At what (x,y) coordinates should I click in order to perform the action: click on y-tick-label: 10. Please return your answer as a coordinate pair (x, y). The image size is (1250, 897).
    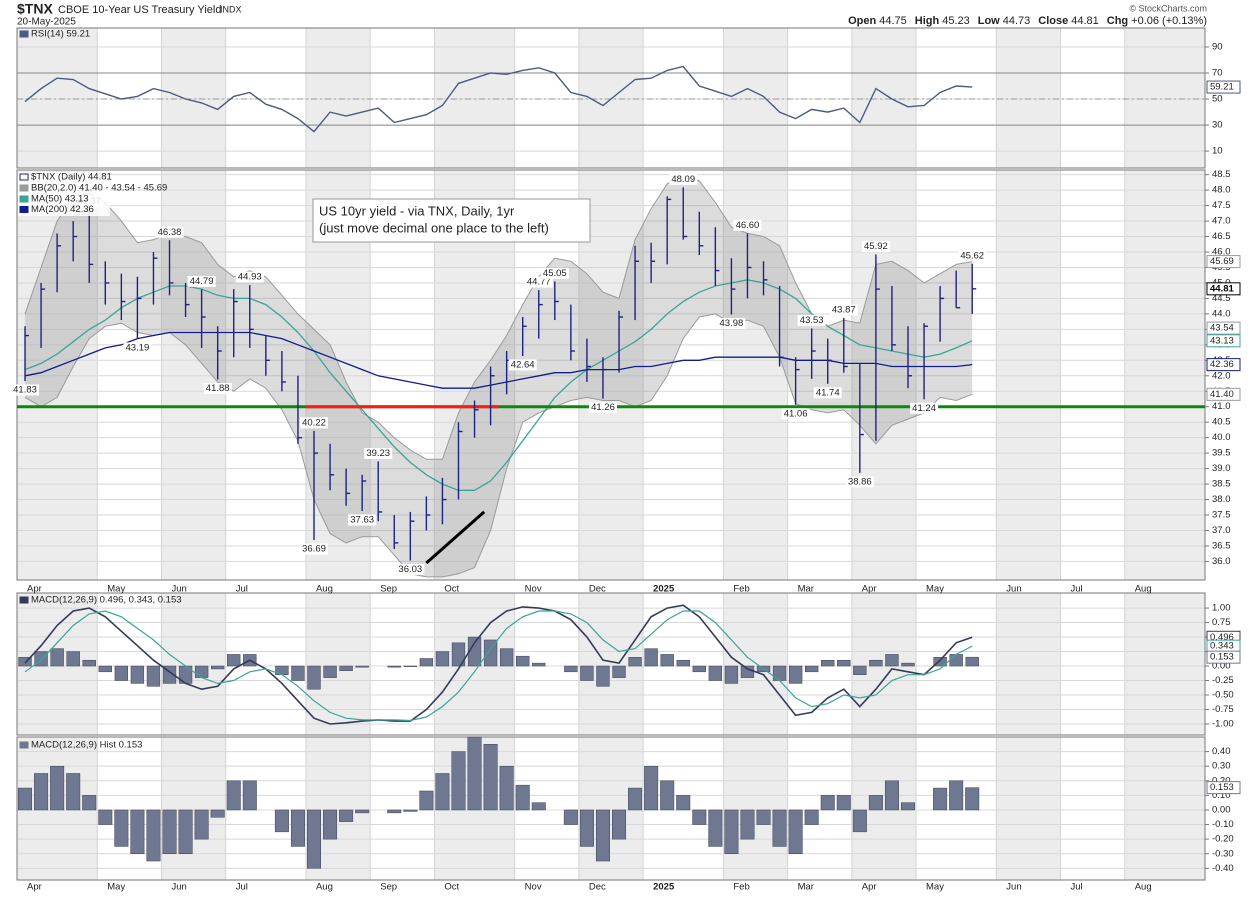
    Looking at the image, I should click on (1217, 151).